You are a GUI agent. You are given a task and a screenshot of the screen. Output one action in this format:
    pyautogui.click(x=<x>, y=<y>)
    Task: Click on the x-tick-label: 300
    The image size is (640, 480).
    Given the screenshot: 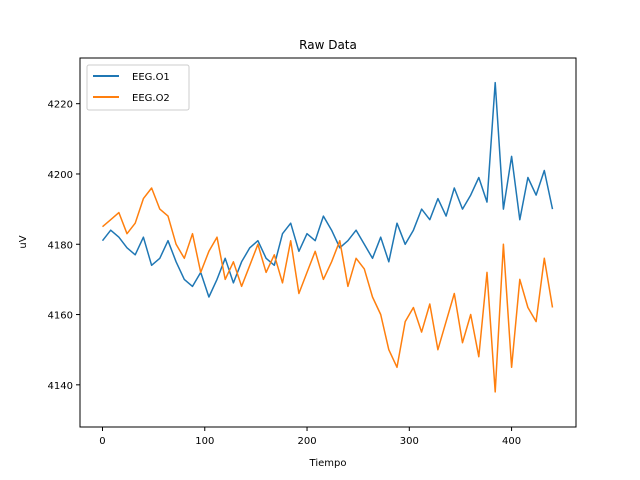 What is the action you would take?
    pyautogui.click(x=409, y=441)
    